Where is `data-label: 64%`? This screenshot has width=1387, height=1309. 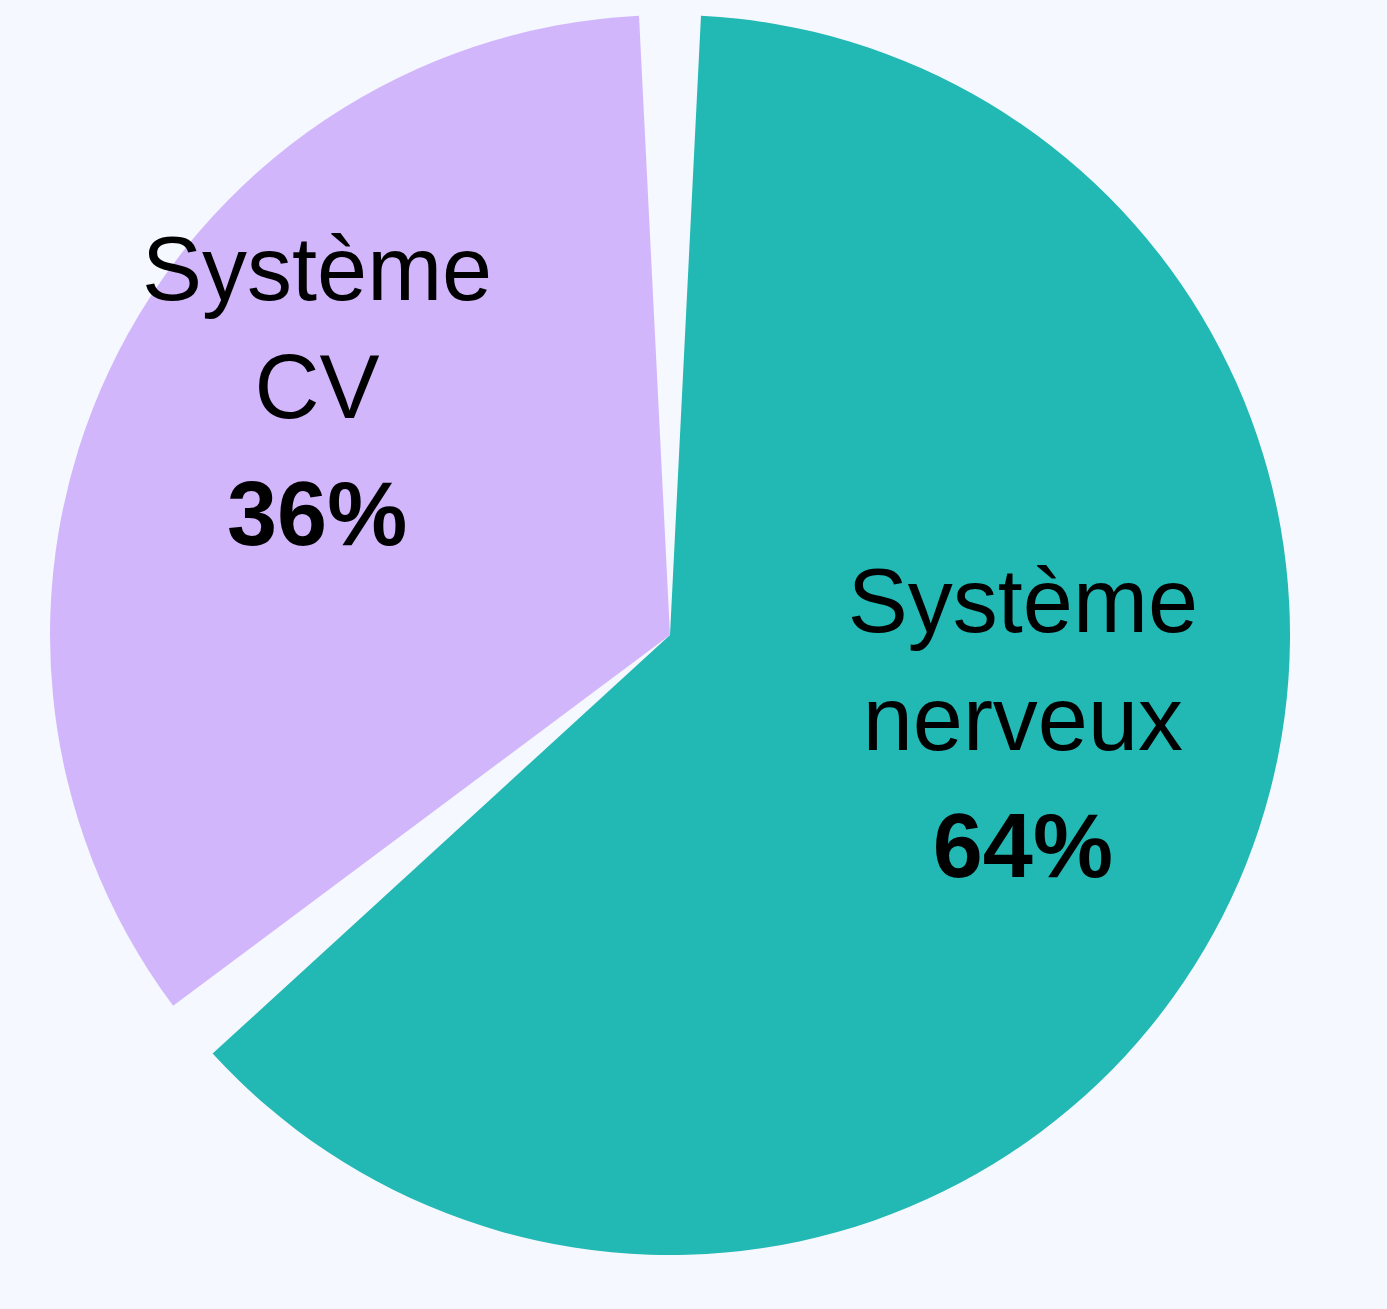 data-label: 64% is located at coordinates (1022, 846).